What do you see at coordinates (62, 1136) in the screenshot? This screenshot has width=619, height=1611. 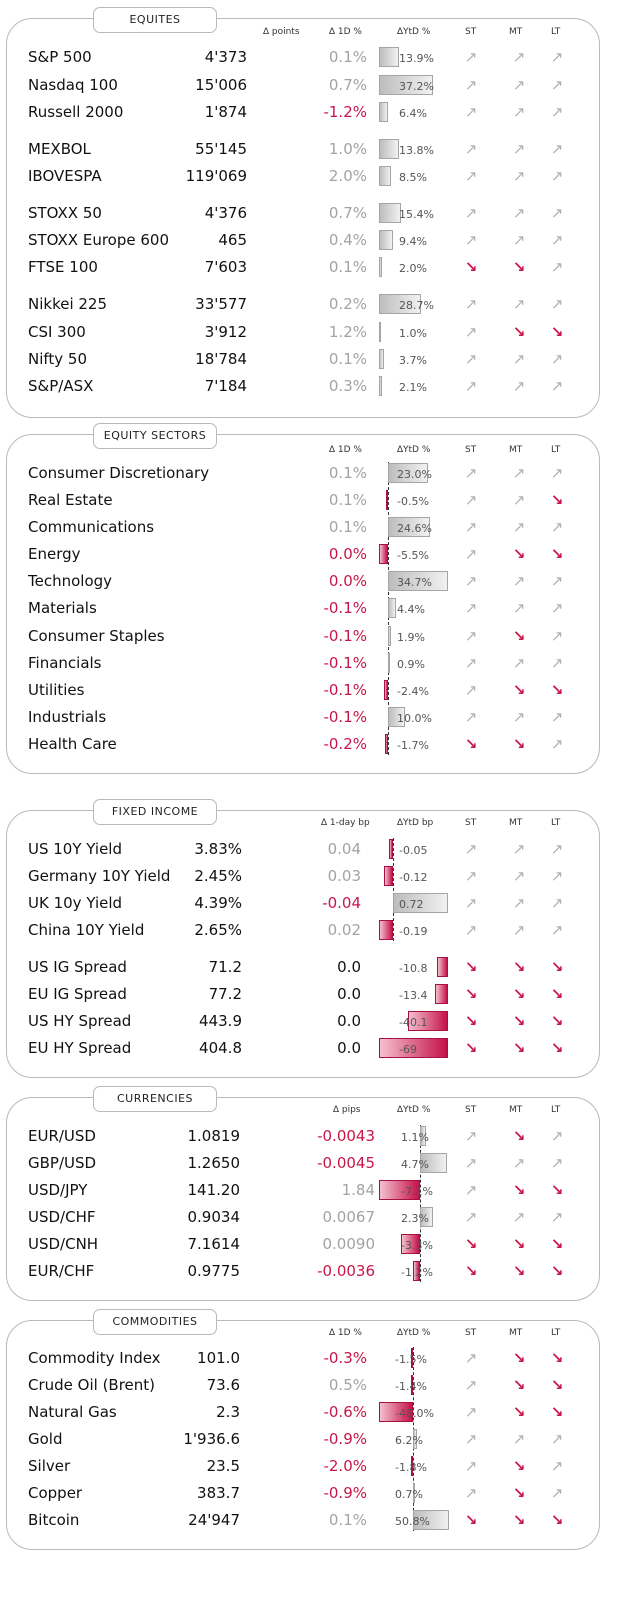 I see `row-name: EUR/USD` at bounding box center [62, 1136].